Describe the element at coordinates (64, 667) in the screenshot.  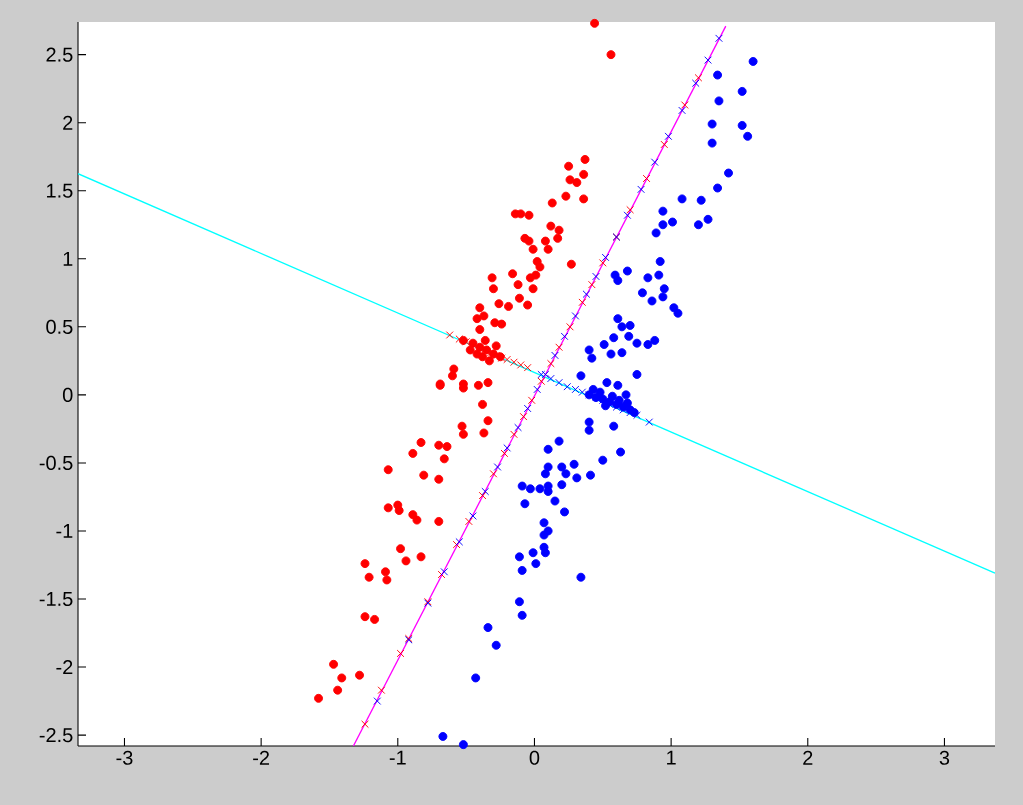
I see `y-tick-label: -2` at that location.